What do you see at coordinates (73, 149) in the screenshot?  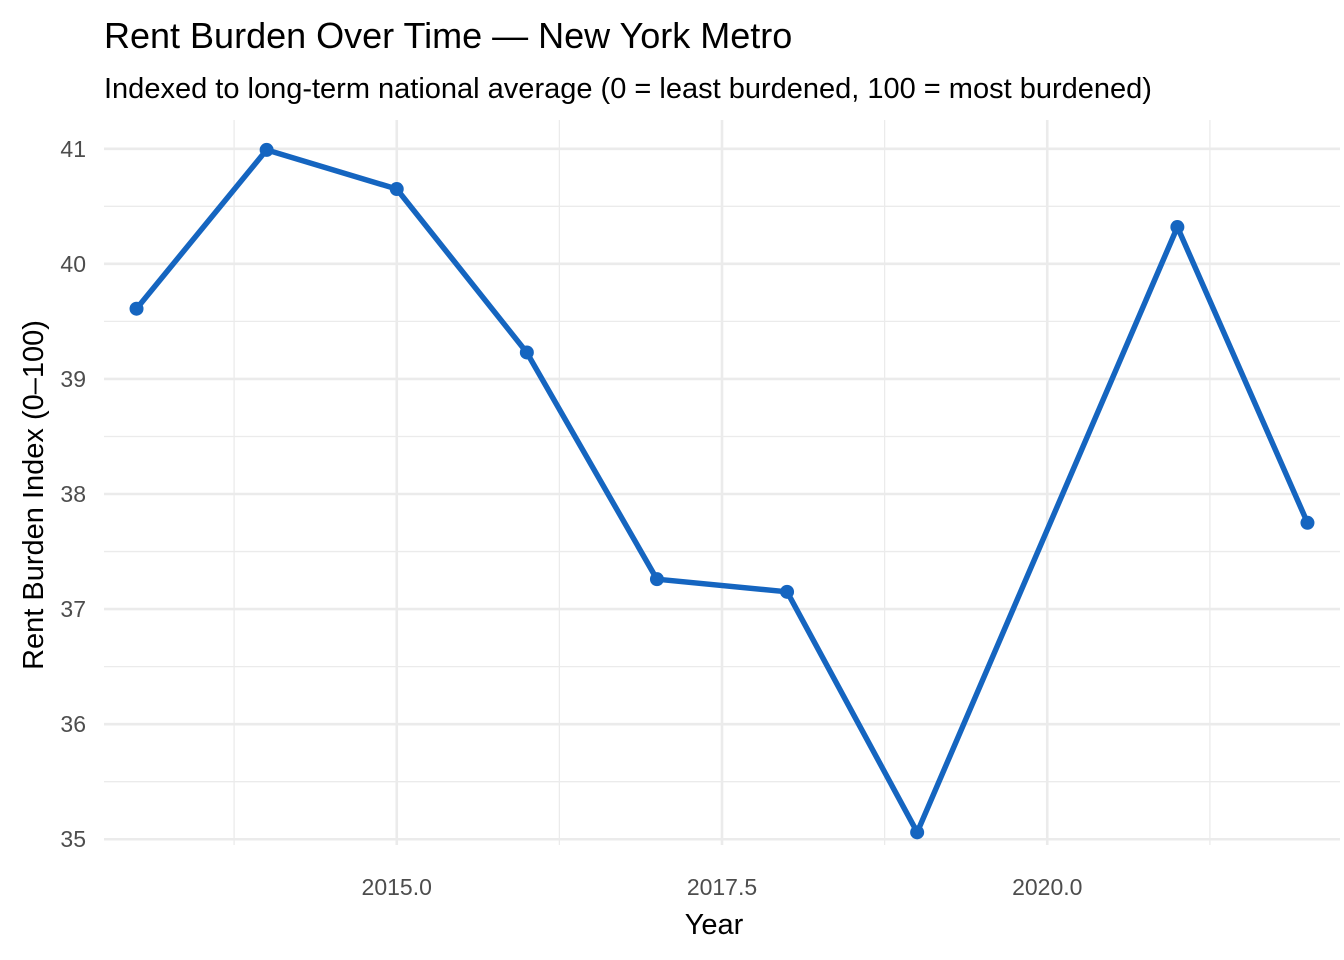 I see `y-tick-label: 41` at bounding box center [73, 149].